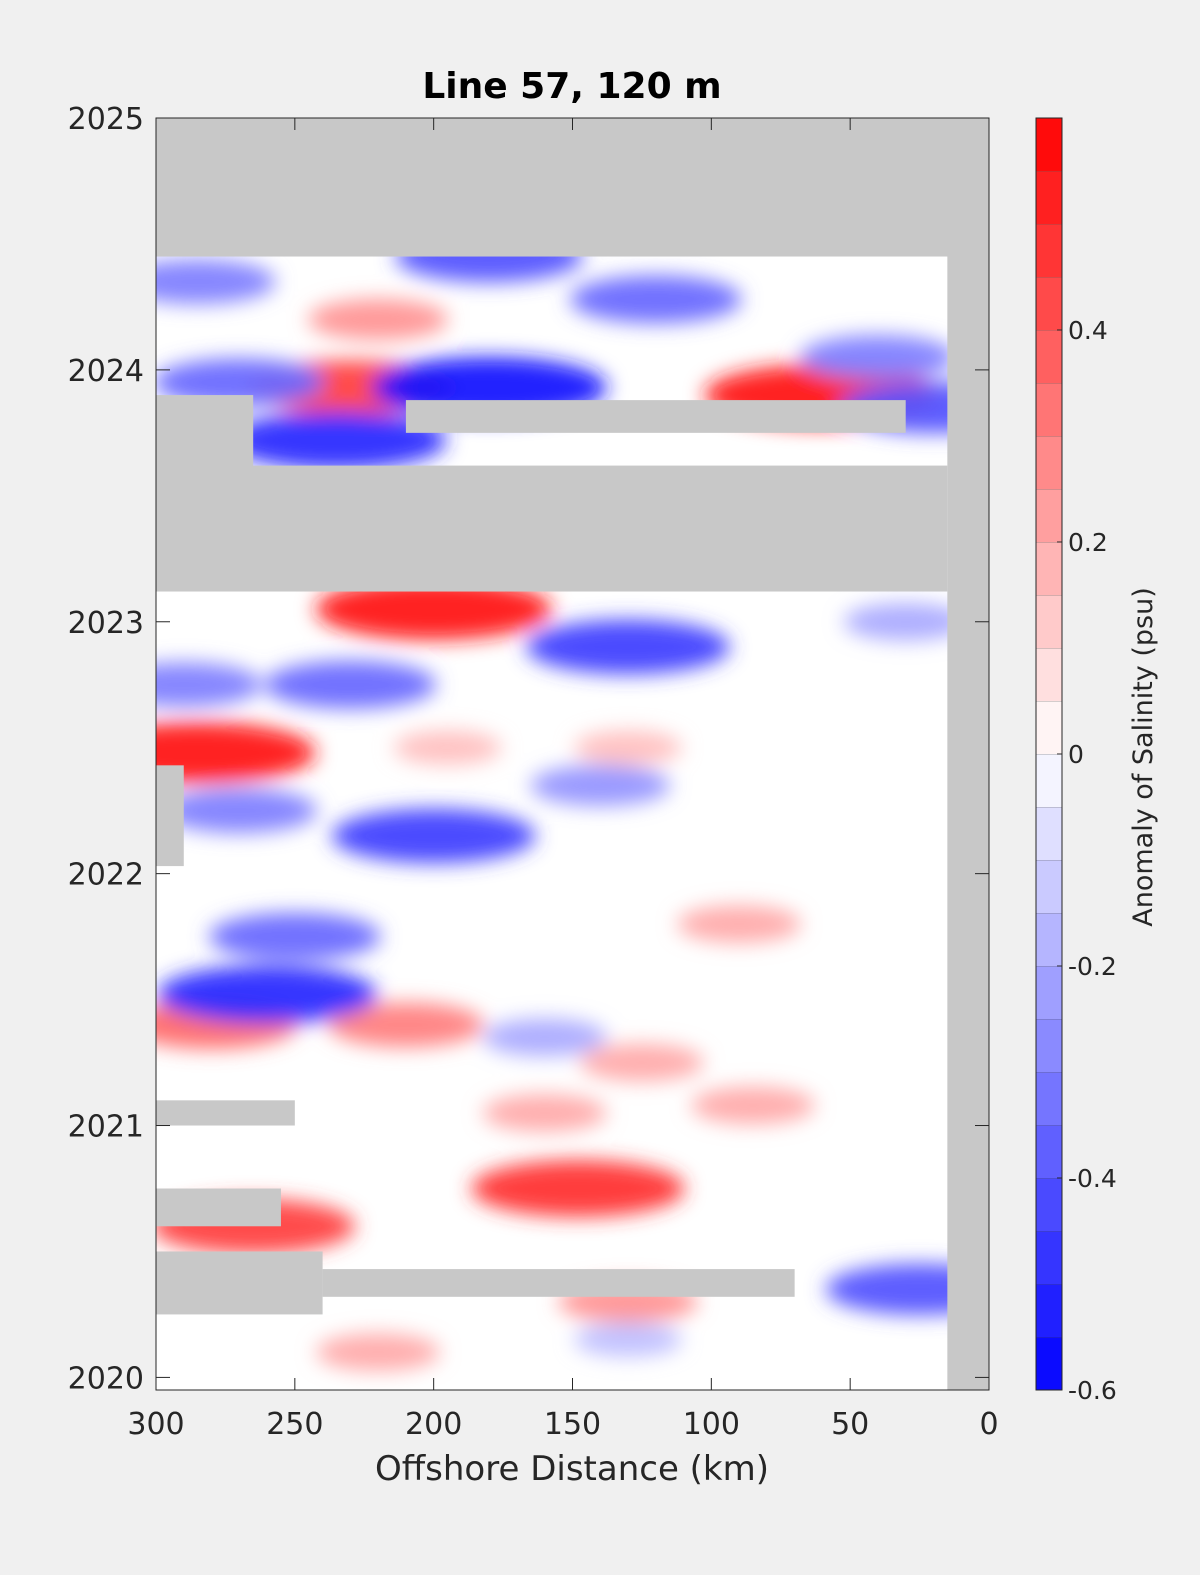 The image size is (1200, 1575). I want to click on colorbar-tick-label: 0.2, so click(1088, 542).